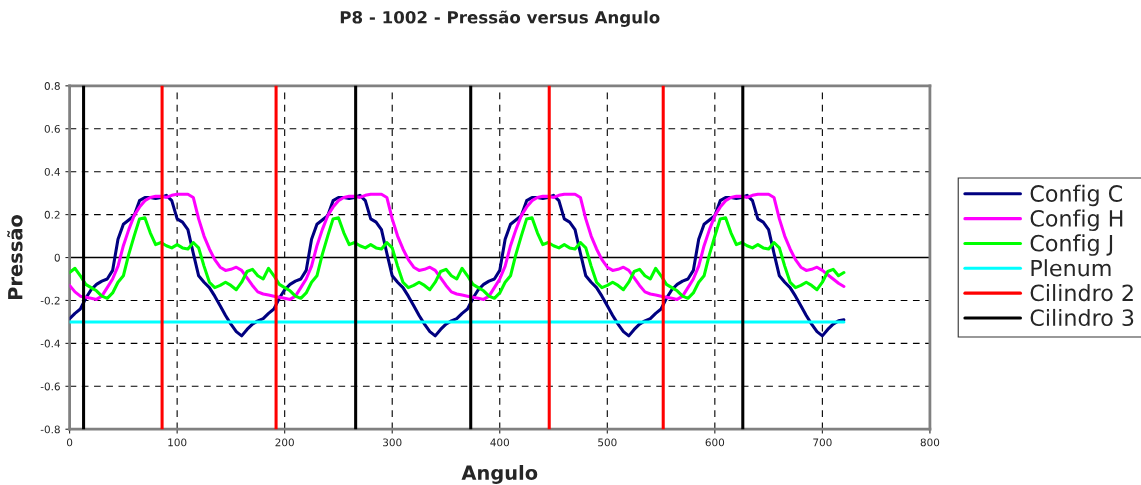  I want to click on legend-label: Cilindro 2, so click(1081, 293).